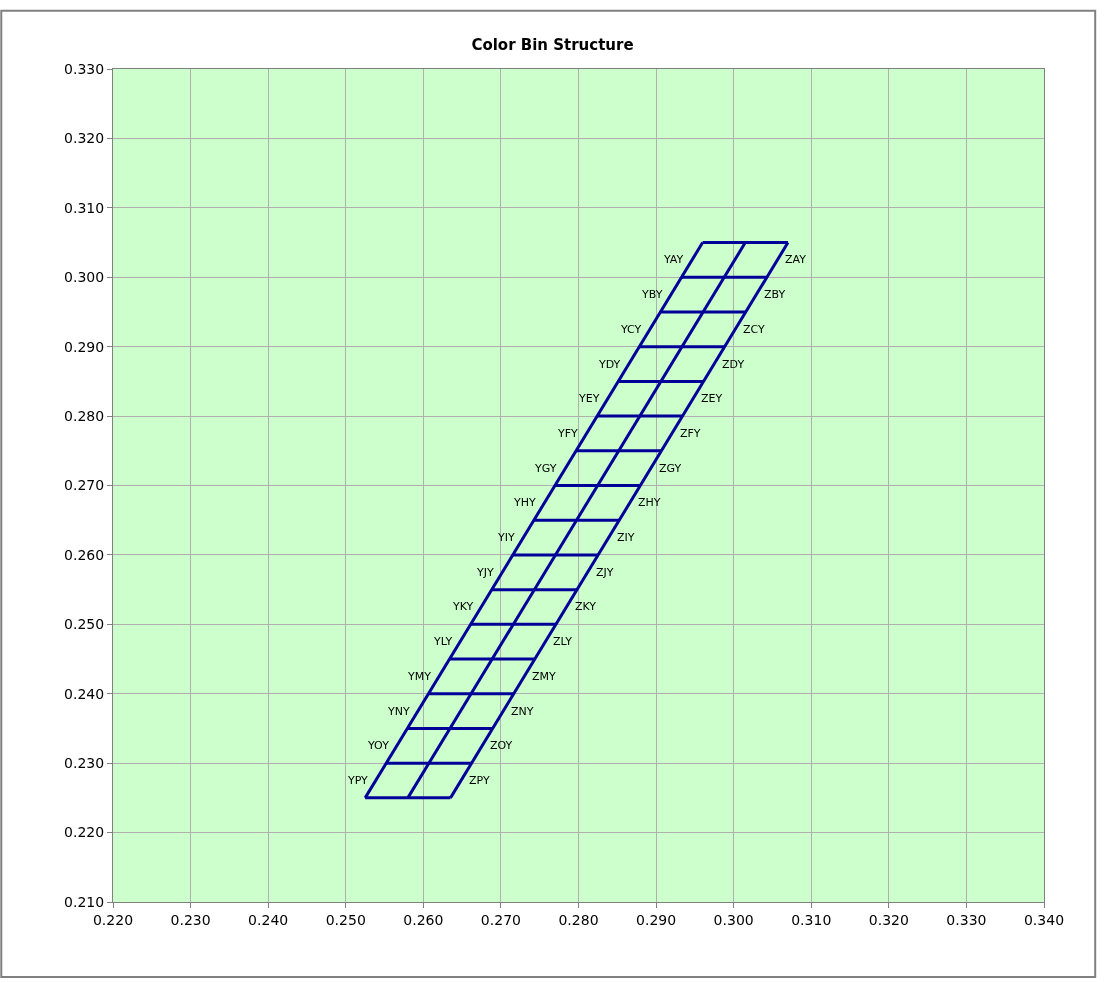  Describe the element at coordinates (586, 606) in the screenshot. I see `annotation: ZKY` at that location.